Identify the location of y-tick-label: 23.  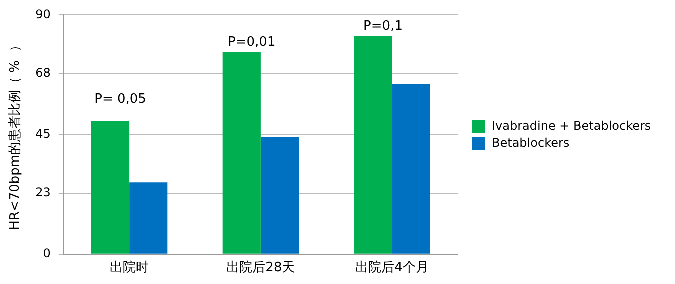
(43, 192).